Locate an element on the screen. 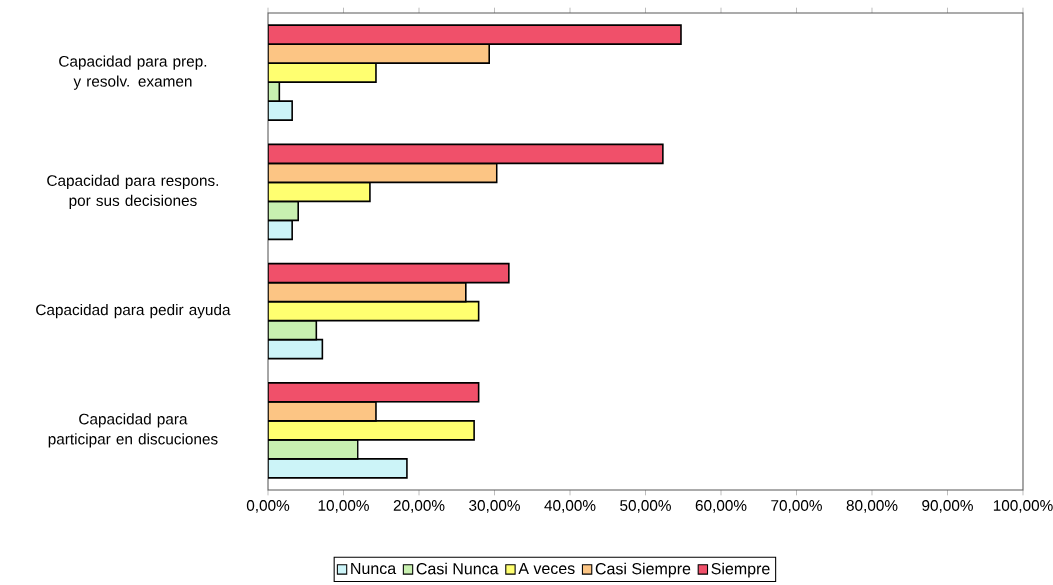  x-tick-label: 0,00% is located at coordinates (268, 506).